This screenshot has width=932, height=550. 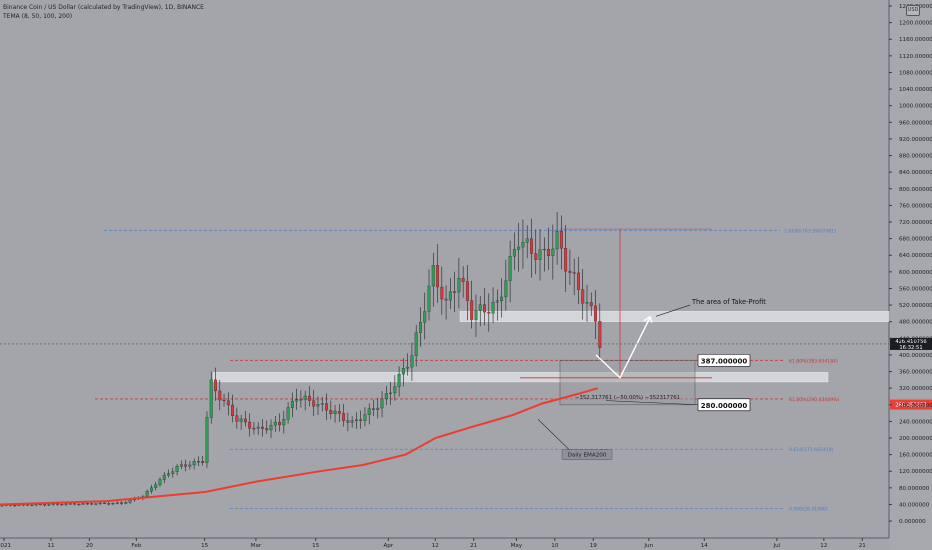 What do you see at coordinates (627, 382) in the screenshot?
I see `measure-rect` at bounding box center [627, 382].